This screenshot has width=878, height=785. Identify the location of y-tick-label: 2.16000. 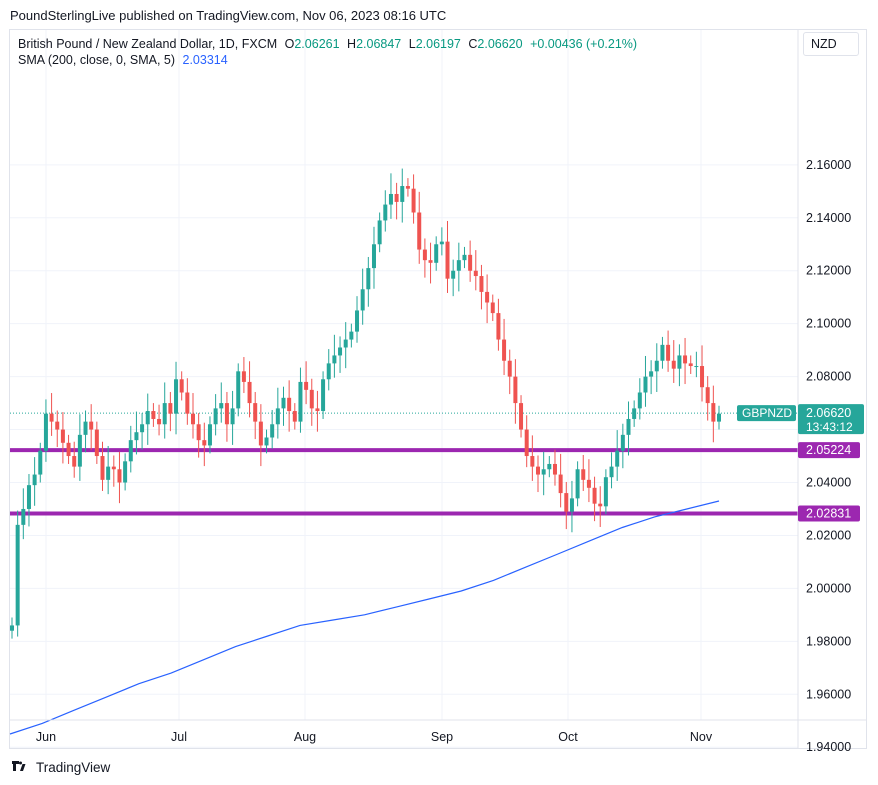
(828, 165).